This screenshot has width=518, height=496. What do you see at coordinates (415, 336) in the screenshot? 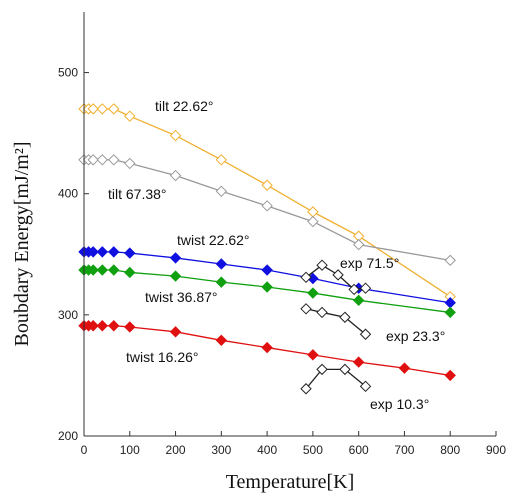
I see `series-label: exp 23.3°` at bounding box center [415, 336].